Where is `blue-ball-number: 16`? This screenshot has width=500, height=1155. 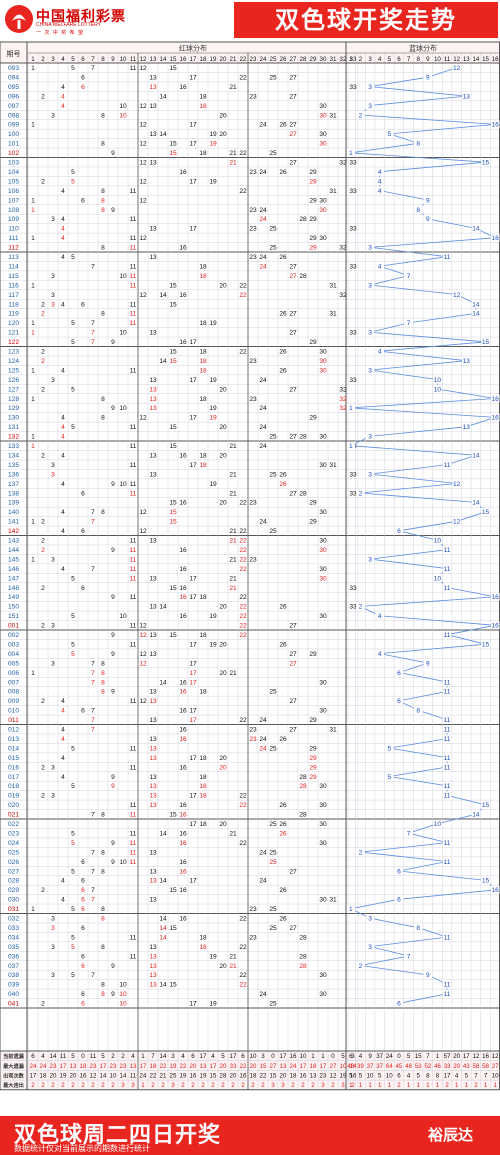 blue-ball-number: 16 is located at coordinates (496, 626).